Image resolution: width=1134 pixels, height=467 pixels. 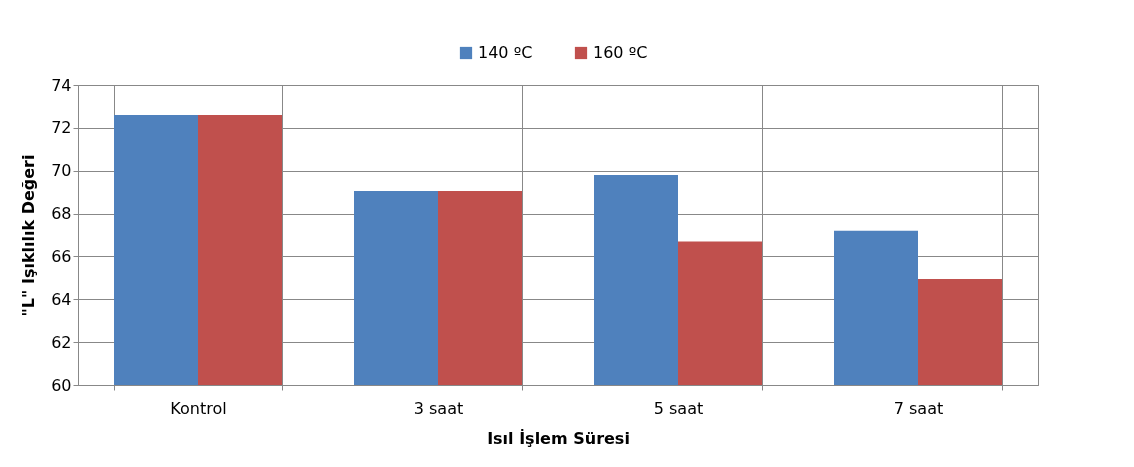 I want to click on y-tick-label: 68, so click(x=61, y=214).